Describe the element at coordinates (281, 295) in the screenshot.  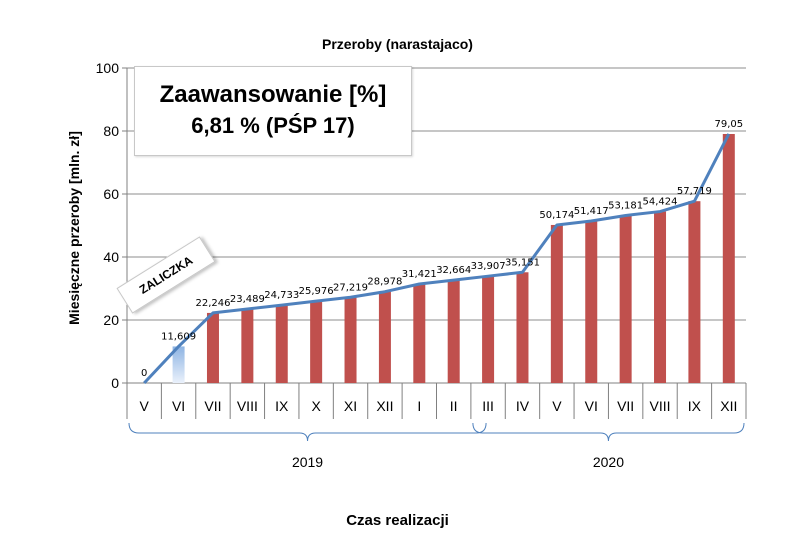
I see `data-label: 24,733` at that location.